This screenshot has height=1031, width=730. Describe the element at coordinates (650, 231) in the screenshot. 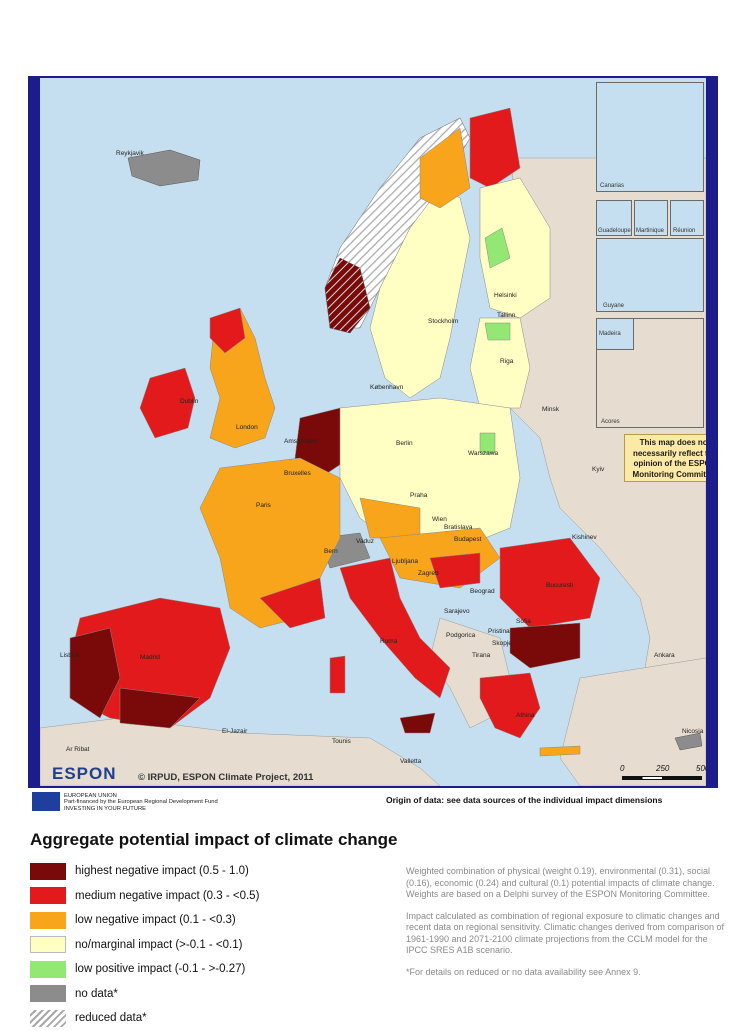

I see `inset-label-martinique: Martinique` at that location.